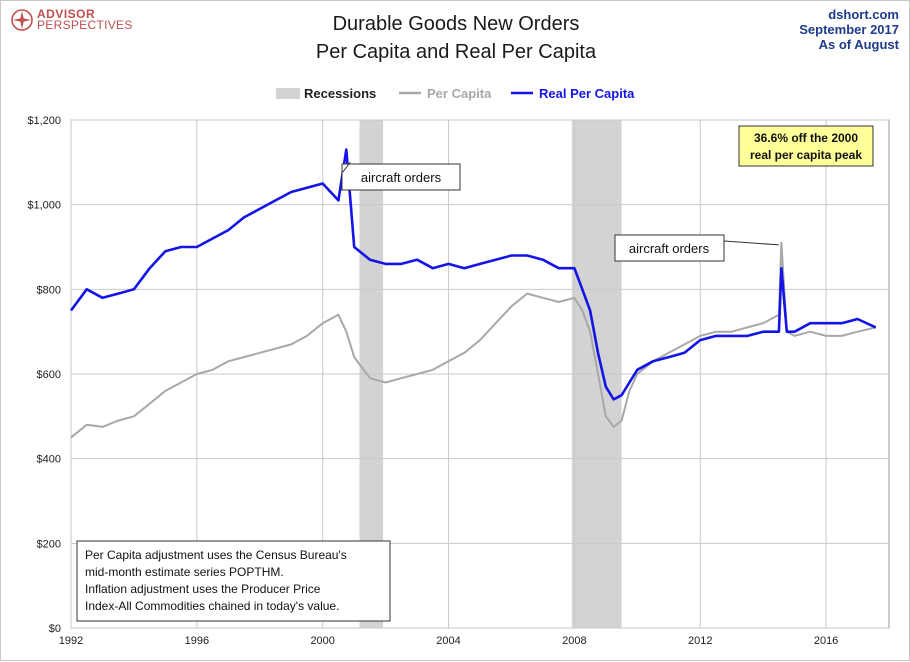 This screenshot has height=662, width=910. Describe the element at coordinates (55, 629) in the screenshot. I see `y-tick-label: $0` at that location.